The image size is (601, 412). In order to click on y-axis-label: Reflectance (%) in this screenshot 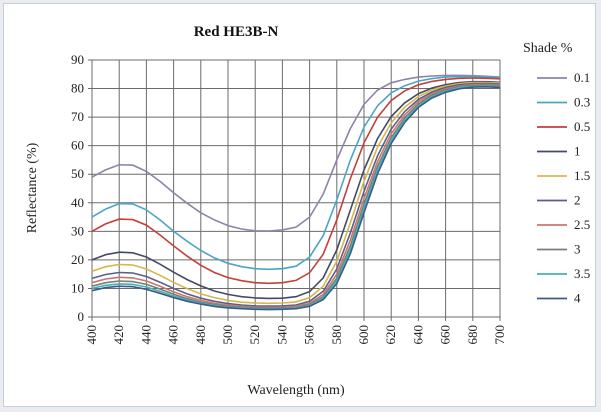, I will do `click(32, 187)`.